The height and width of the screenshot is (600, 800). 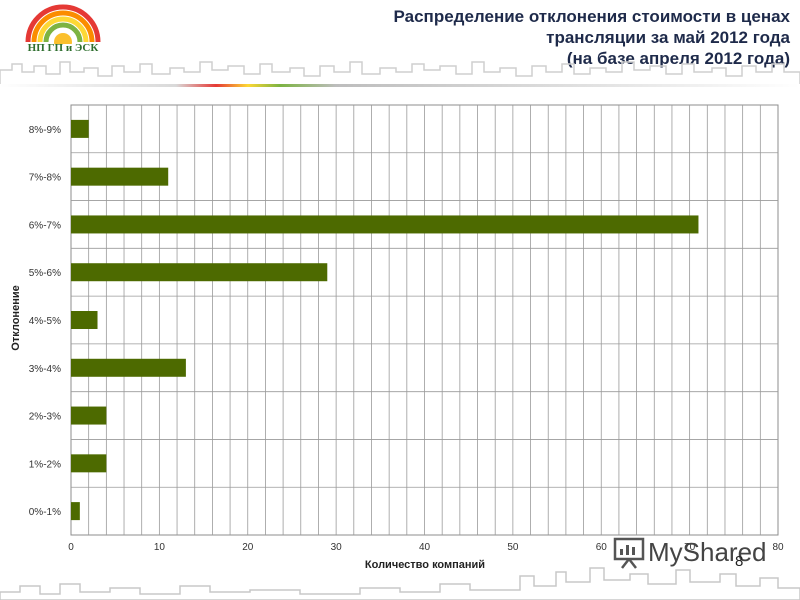 What do you see at coordinates (248, 547) in the screenshot?
I see `x-tick-label: 20` at bounding box center [248, 547].